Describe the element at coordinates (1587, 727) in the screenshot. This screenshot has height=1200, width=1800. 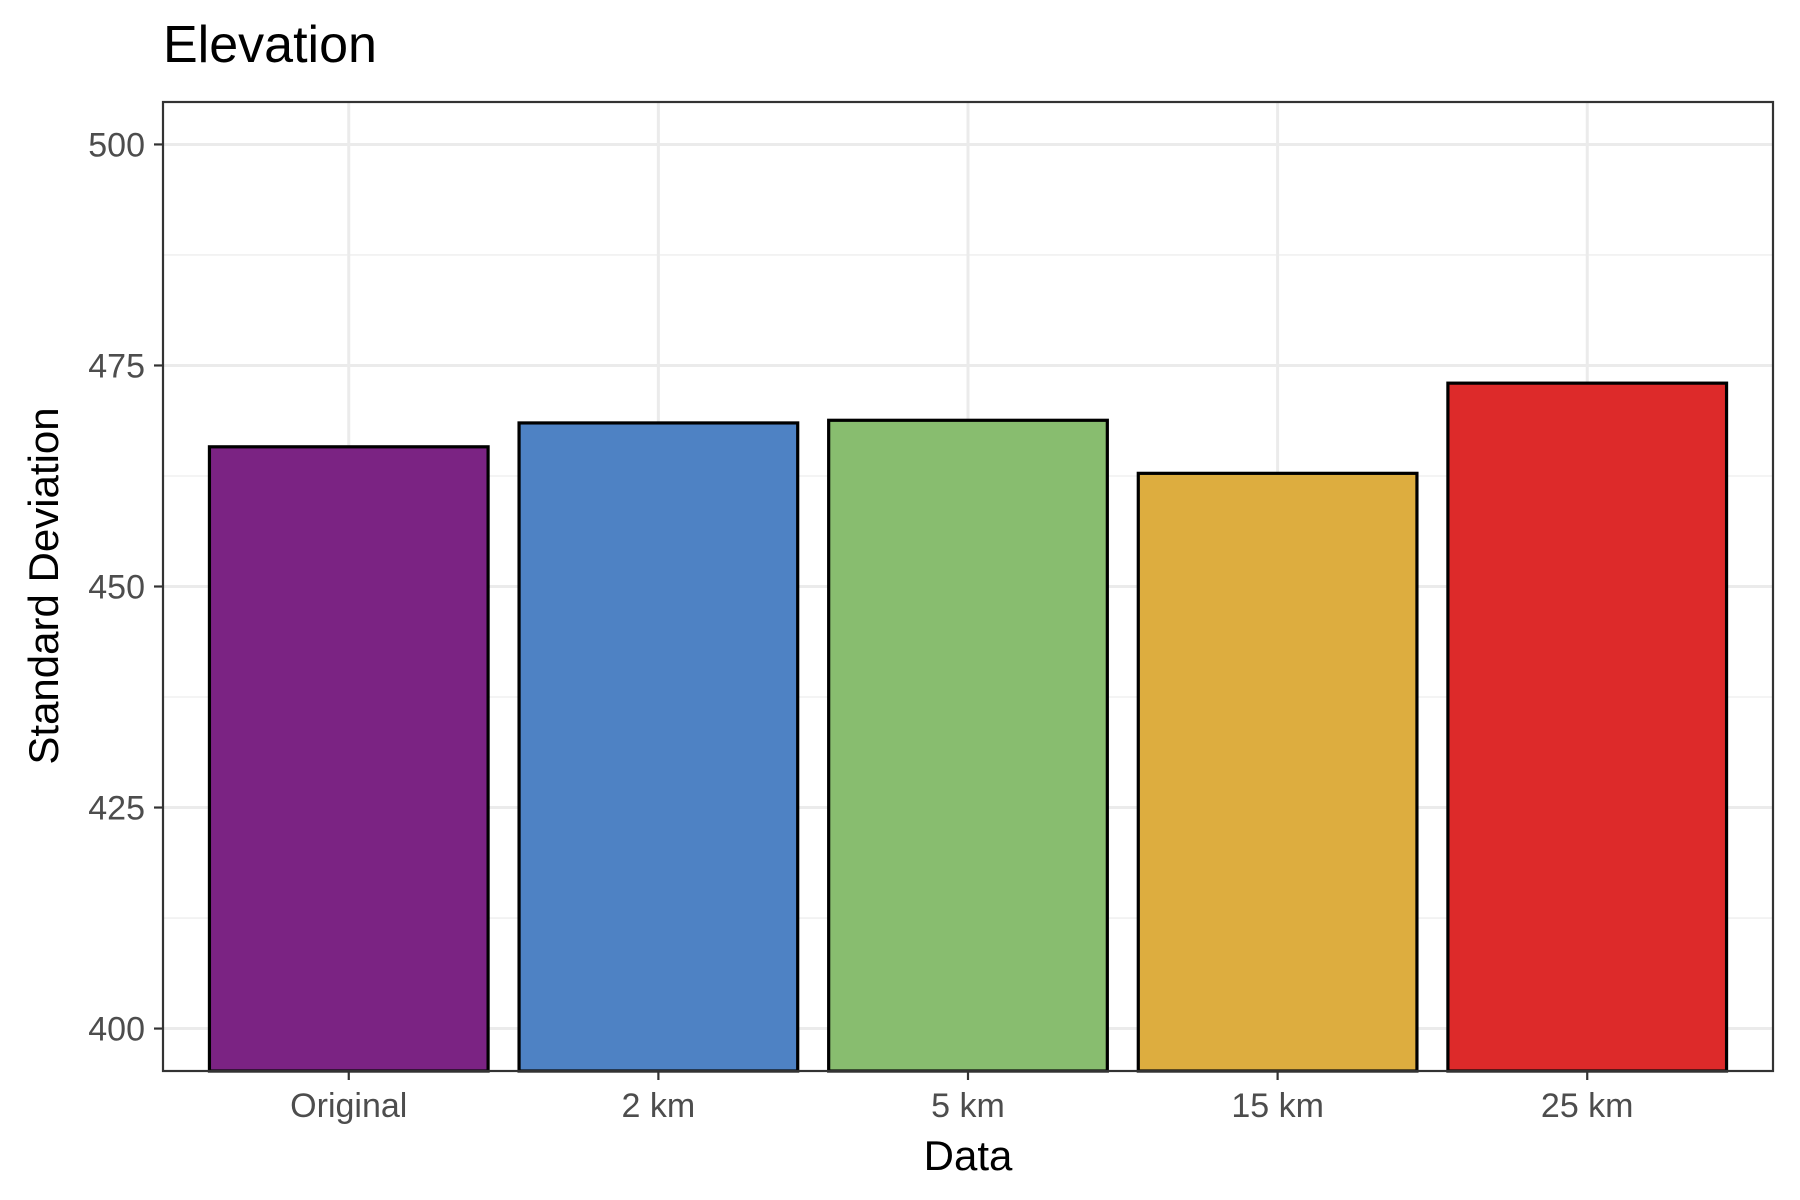
I see `bar-25-km` at that location.